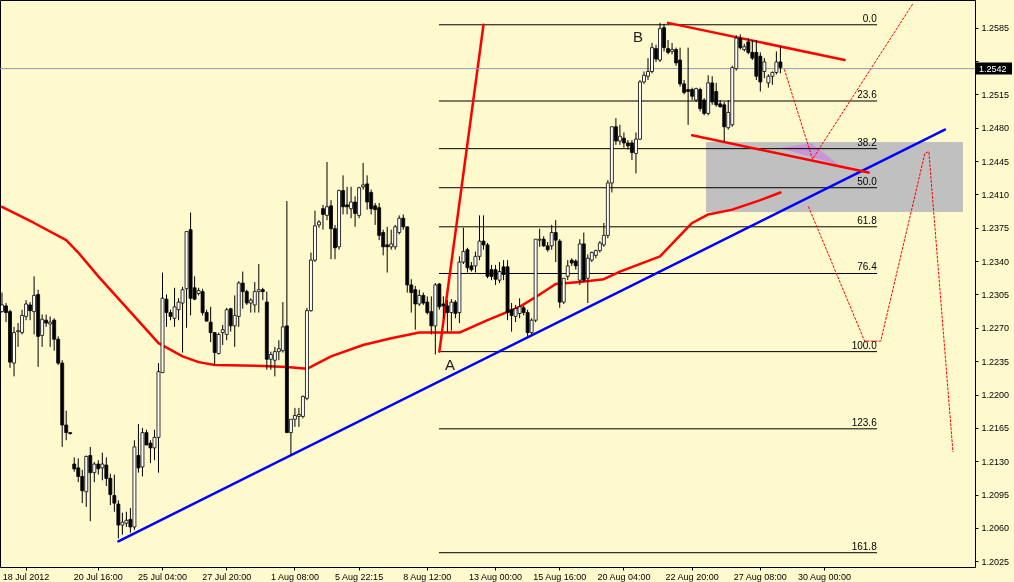 This screenshot has height=582, width=1014. Describe the element at coordinates (993, 68) in the screenshot. I see `ref-line-label: 1.2542` at that location.